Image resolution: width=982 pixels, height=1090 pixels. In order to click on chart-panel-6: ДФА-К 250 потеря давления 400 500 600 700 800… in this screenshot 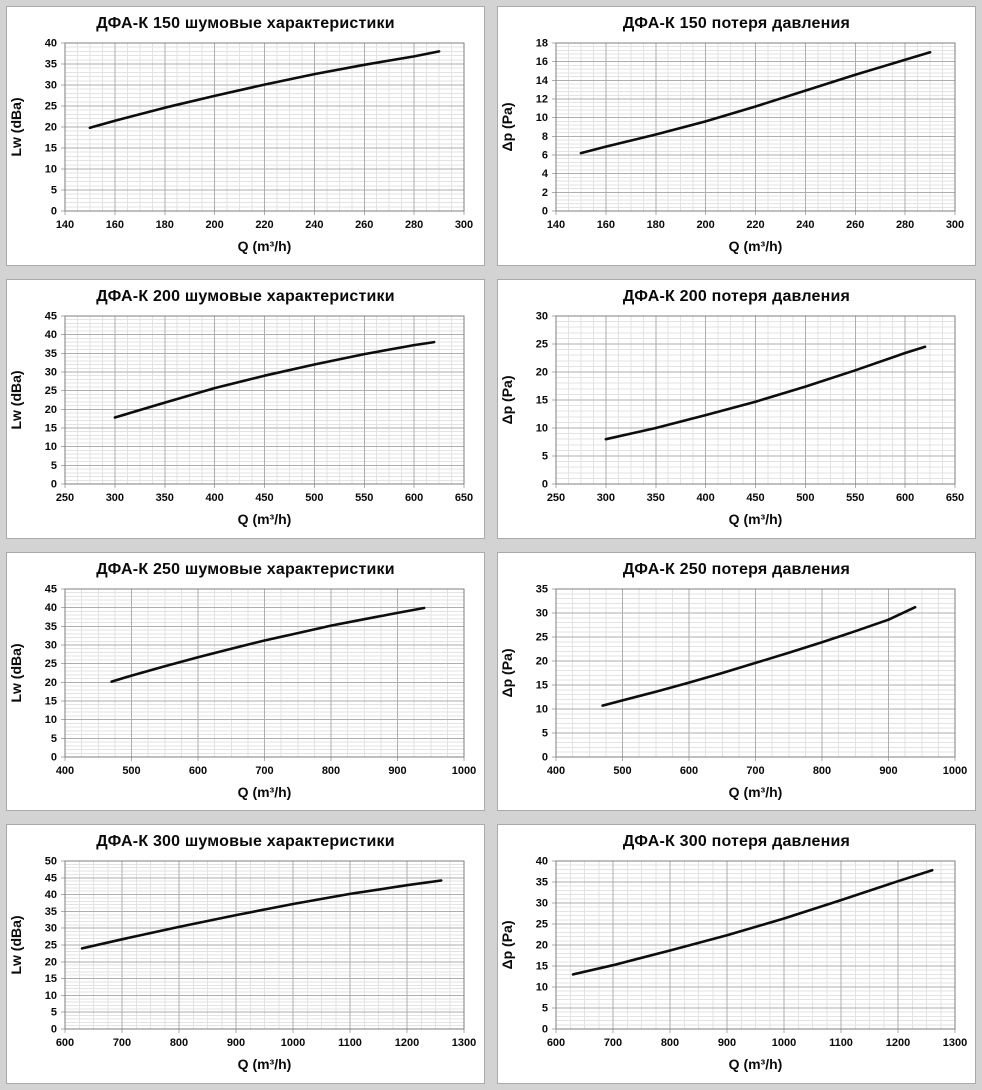, I will do `click(736, 681)`.